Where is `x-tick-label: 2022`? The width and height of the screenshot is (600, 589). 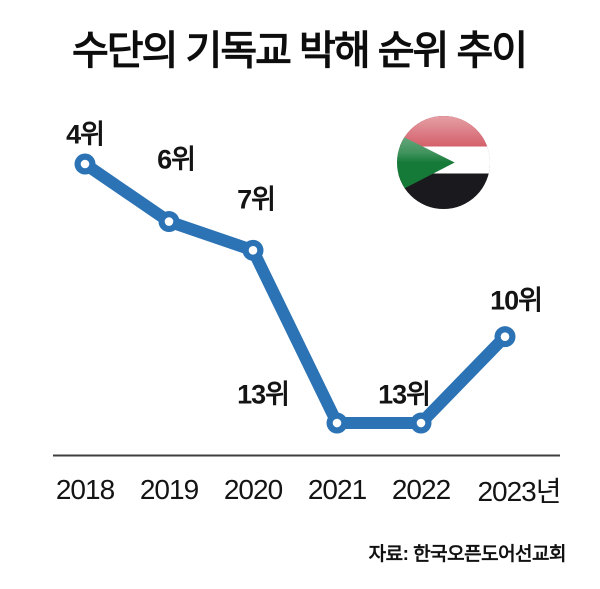
x-tick-label: 2022 is located at coordinates (421, 489).